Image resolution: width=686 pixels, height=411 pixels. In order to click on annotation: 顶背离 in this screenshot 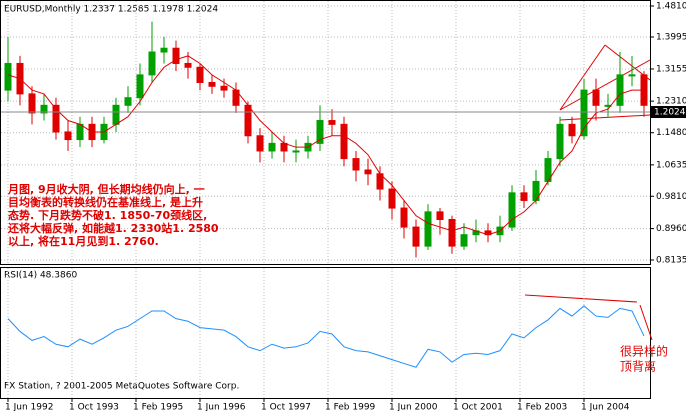, I will do `click(638, 366)`.